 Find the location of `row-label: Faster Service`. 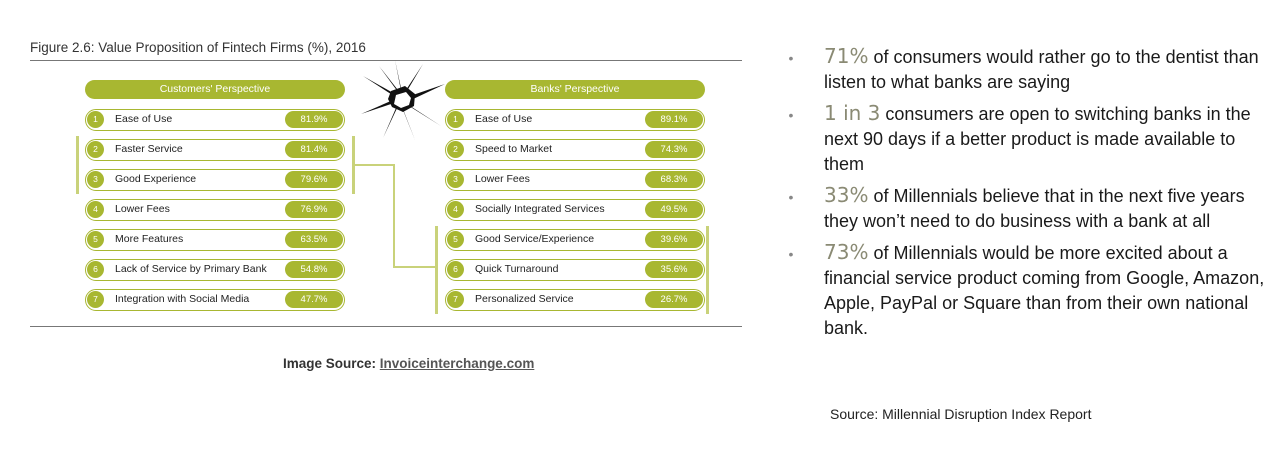

row-label: Faster Service is located at coordinates (149, 149).